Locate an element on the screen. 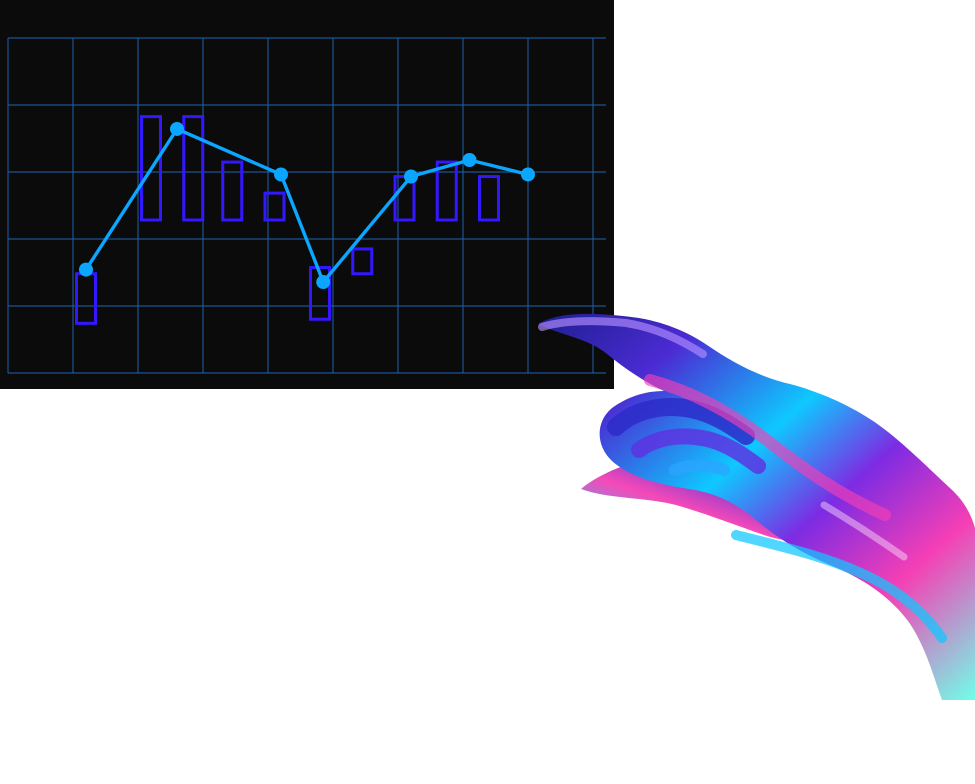  points-layer is located at coordinates (307, 205).